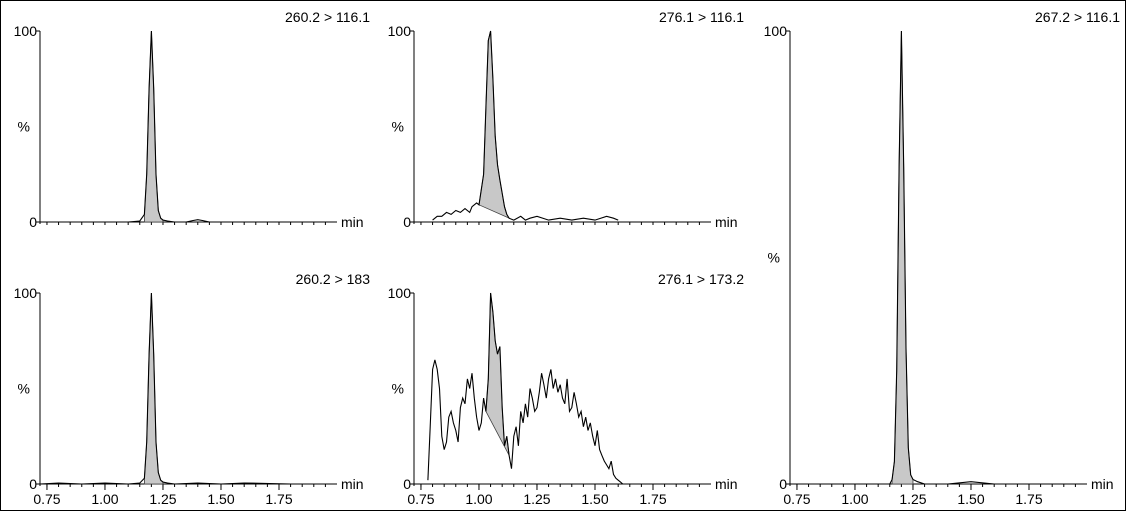 This screenshot has width=1126, height=511. Describe the element at coordinates (701, 279) in the screenshot. I see `panel-title: 276.1 > 173.2` at that location.